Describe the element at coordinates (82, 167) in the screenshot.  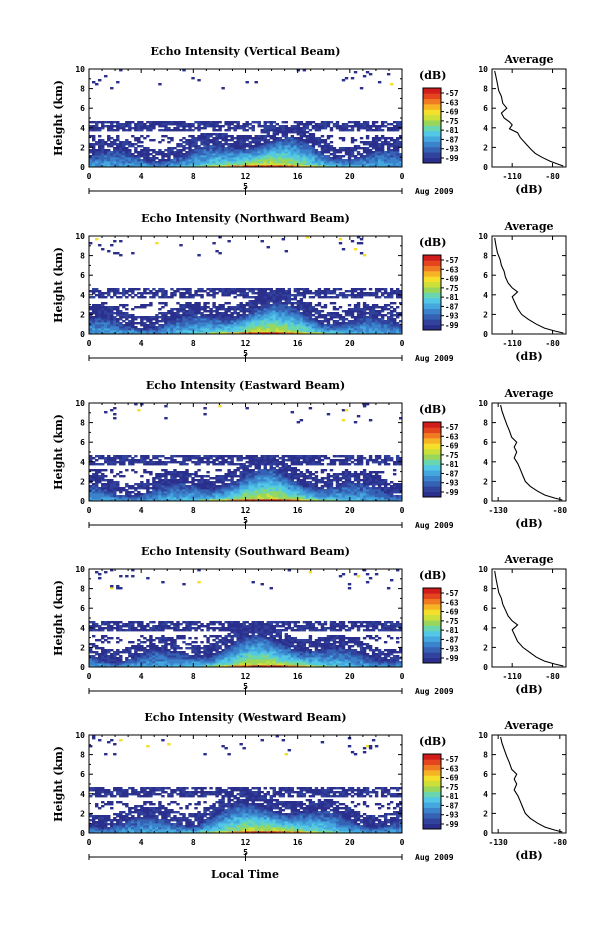
I see `y-tick-label: 0` at that location.